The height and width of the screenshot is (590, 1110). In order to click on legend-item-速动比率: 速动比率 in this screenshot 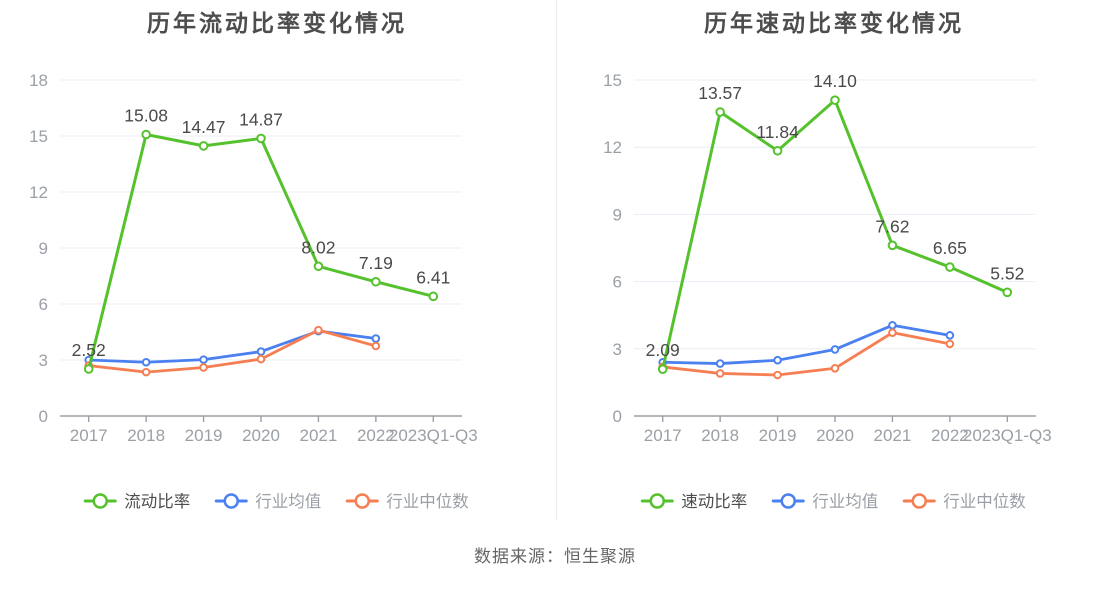, I will do `click(693, 501)`.